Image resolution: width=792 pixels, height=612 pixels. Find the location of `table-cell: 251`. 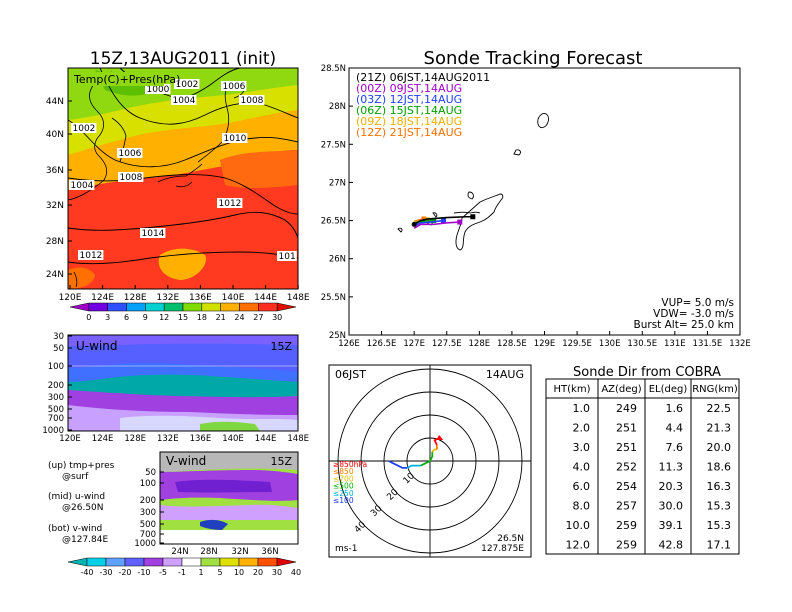

table-cell: 251 is located at coordinates (626, 428).